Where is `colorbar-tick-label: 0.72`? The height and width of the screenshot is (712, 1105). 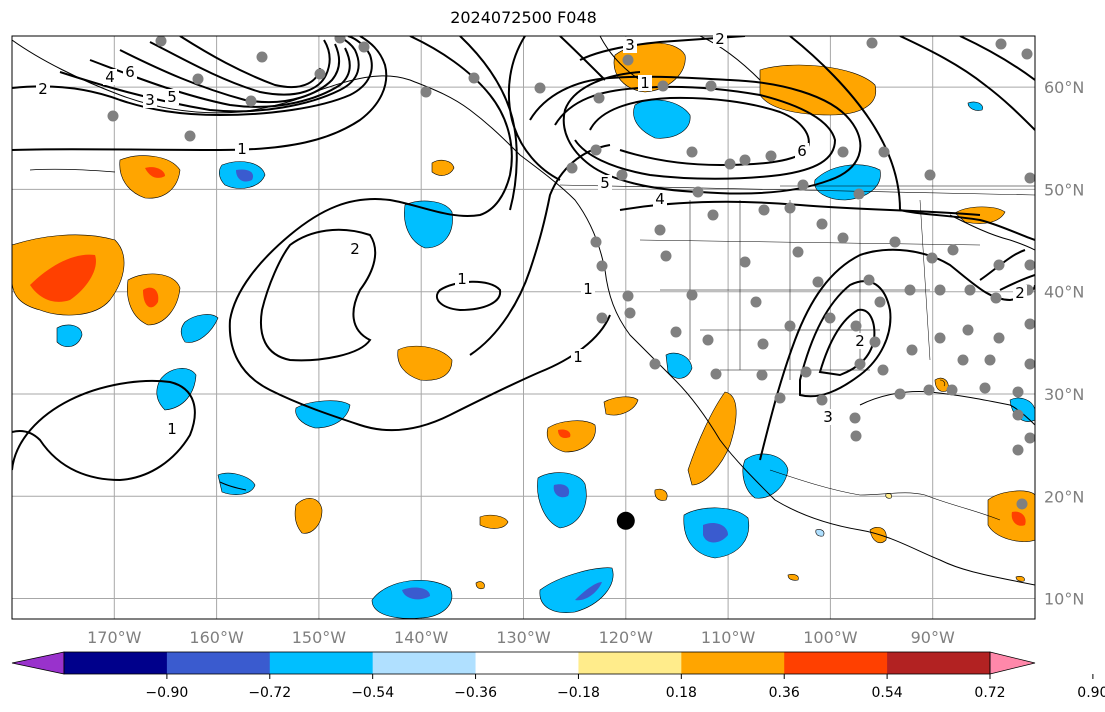 colorbar-tick-label: 0.72 is located at coordinates (989, 693).